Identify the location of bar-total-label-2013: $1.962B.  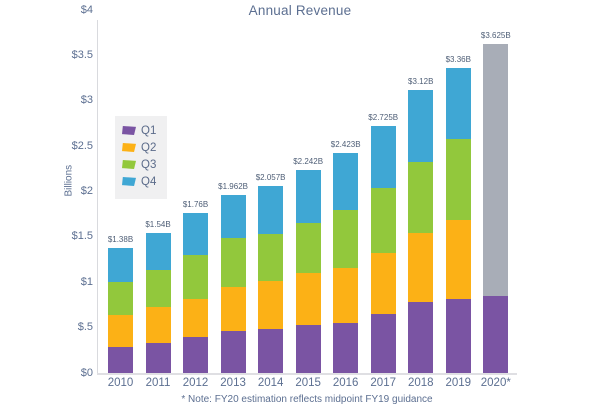
(233, 186).